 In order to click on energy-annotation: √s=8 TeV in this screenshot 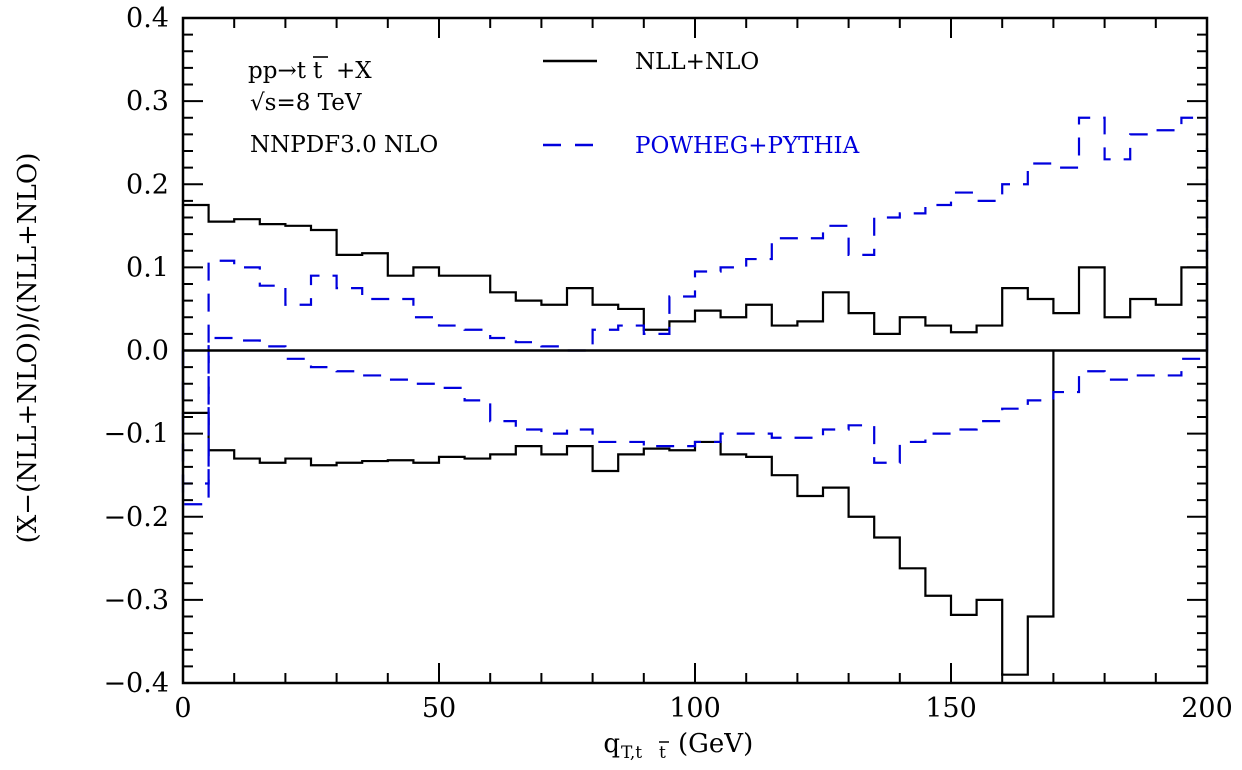, I will do `click(306, 103)`.